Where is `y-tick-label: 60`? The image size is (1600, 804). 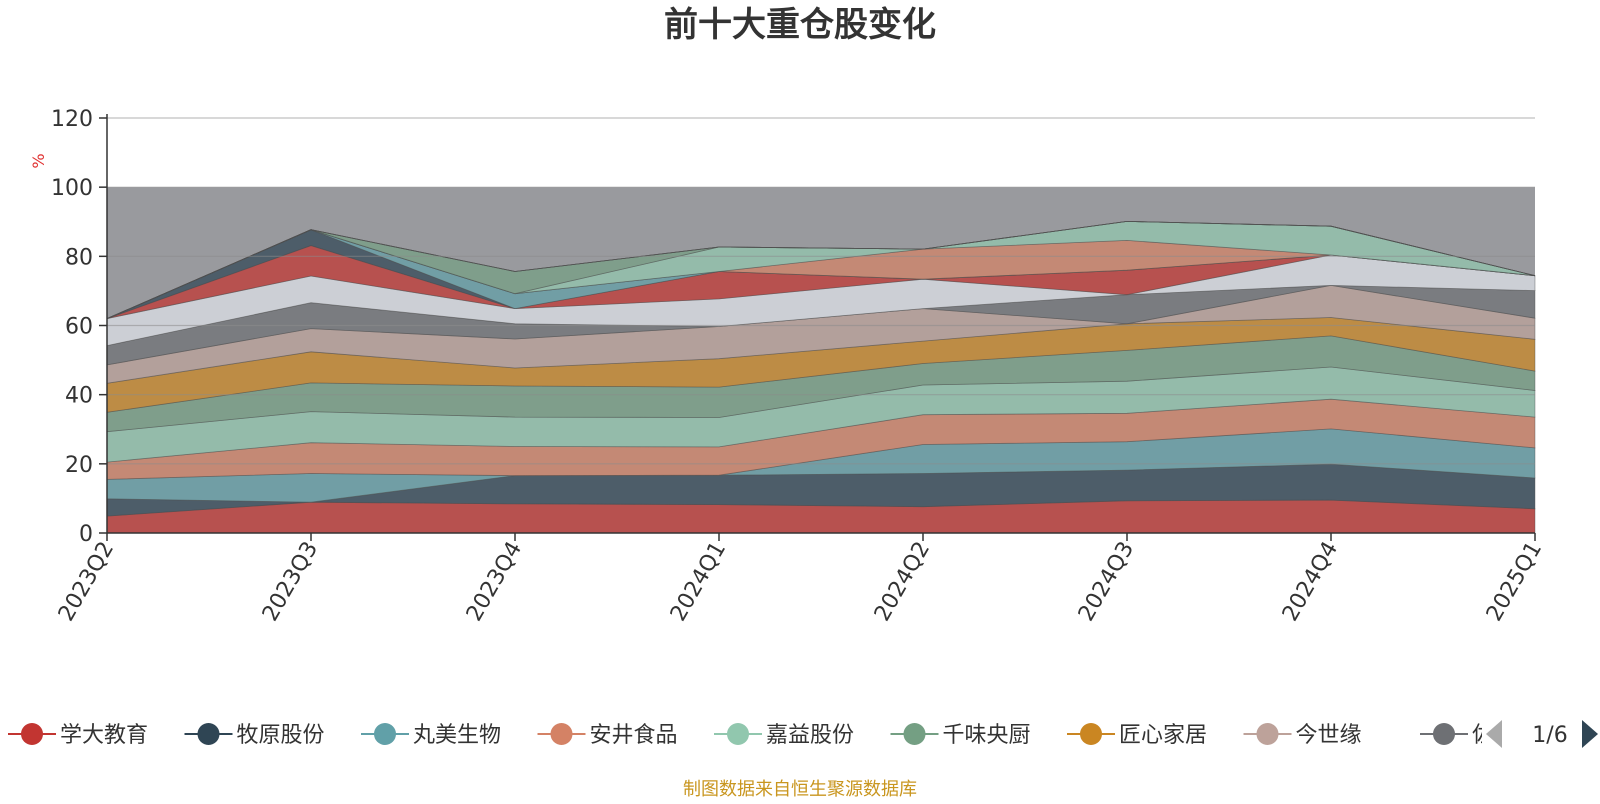 y-tick-label: 60 is located at coordinates (79, 327).